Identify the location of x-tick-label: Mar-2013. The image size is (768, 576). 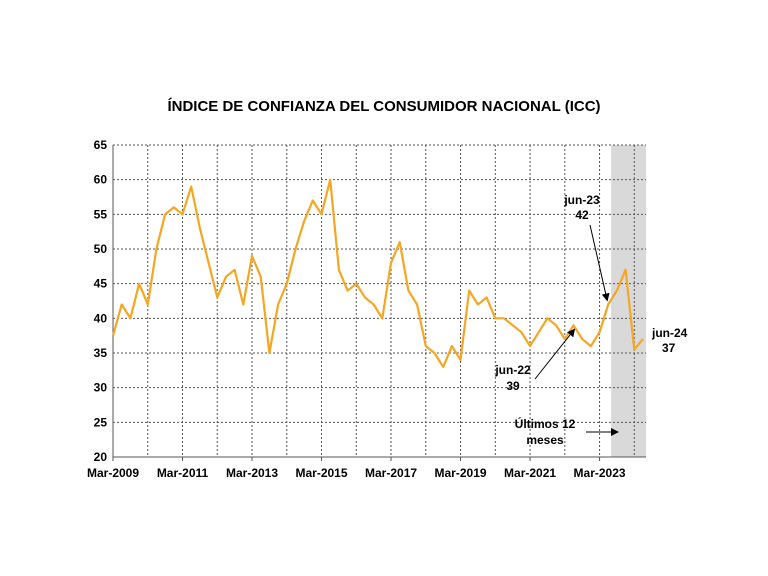
(252, 473).